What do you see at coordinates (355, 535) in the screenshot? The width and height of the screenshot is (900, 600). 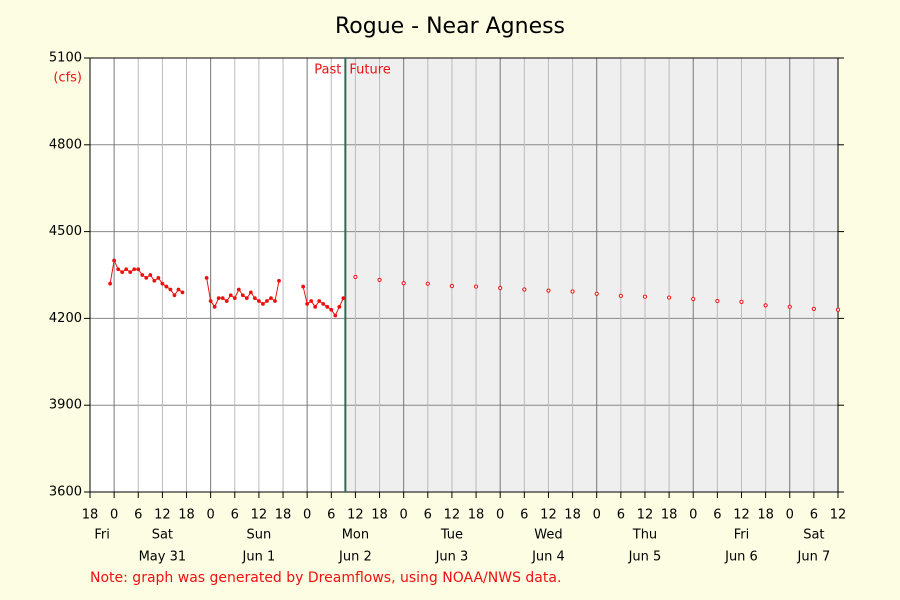 I see `day-name: Mon` at bounding box center [355, 535].